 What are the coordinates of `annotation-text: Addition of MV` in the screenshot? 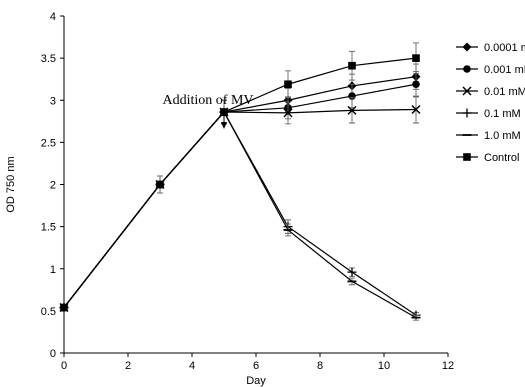 It's located at (208, 100).